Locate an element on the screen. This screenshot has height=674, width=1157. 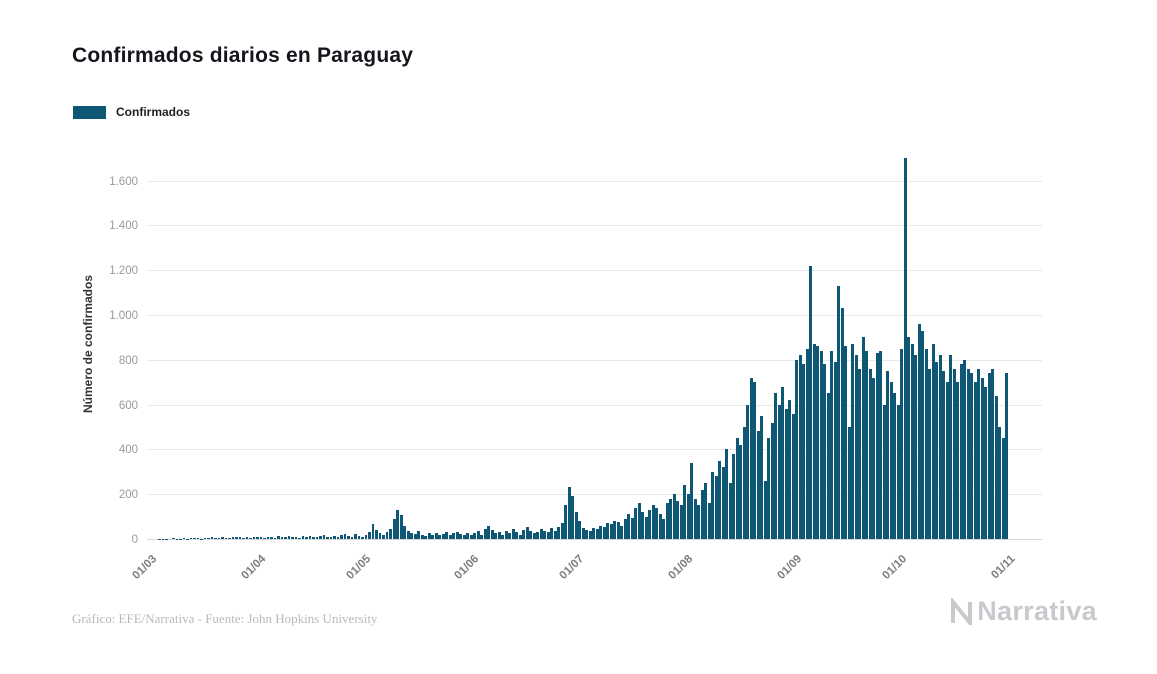
y-tick-label: 1.000 is located at coordinates (123, 316).